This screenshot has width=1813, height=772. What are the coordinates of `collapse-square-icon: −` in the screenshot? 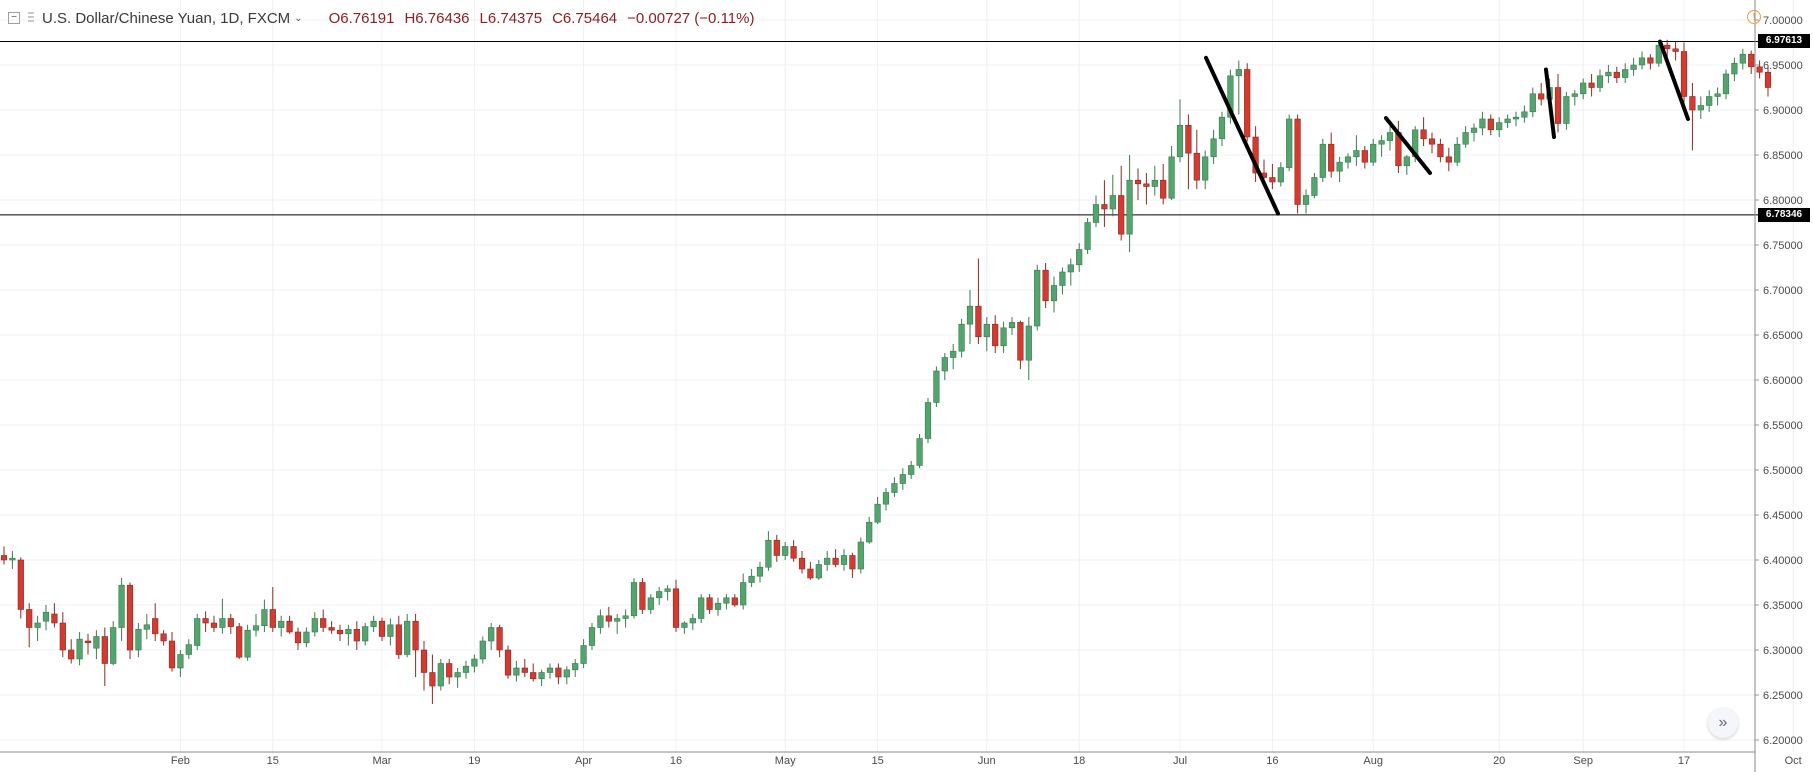 It's located at (14, 18).